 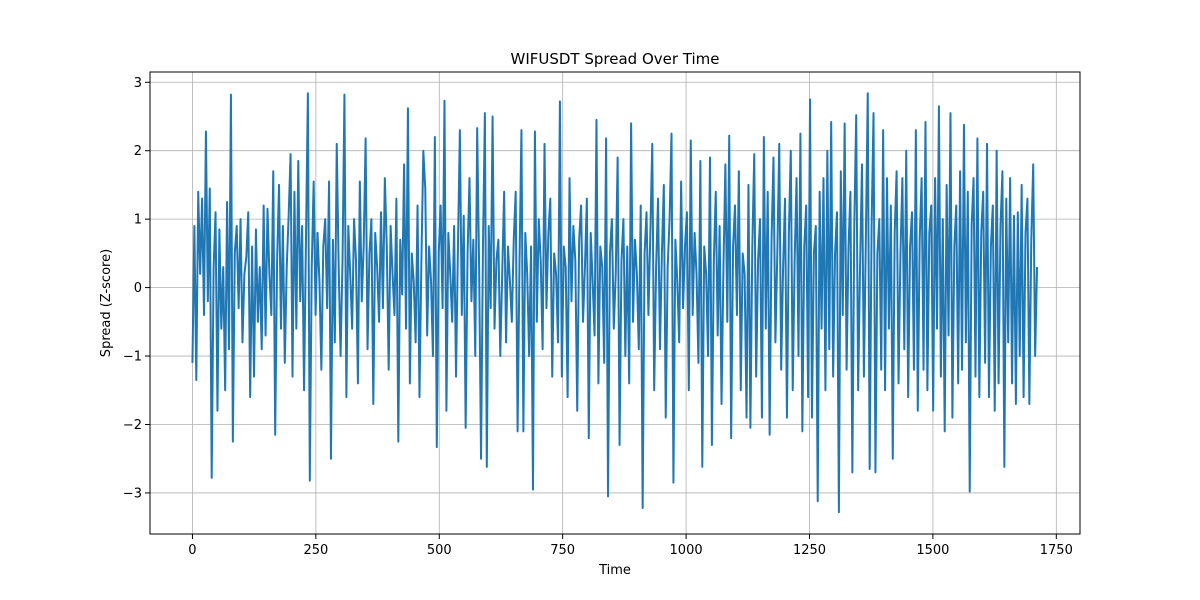 What do you see at coordinates (106, 303) in the screenshot?
I see `y-axis-label: Spread (Z-score)` at bounding box center [106, 303].